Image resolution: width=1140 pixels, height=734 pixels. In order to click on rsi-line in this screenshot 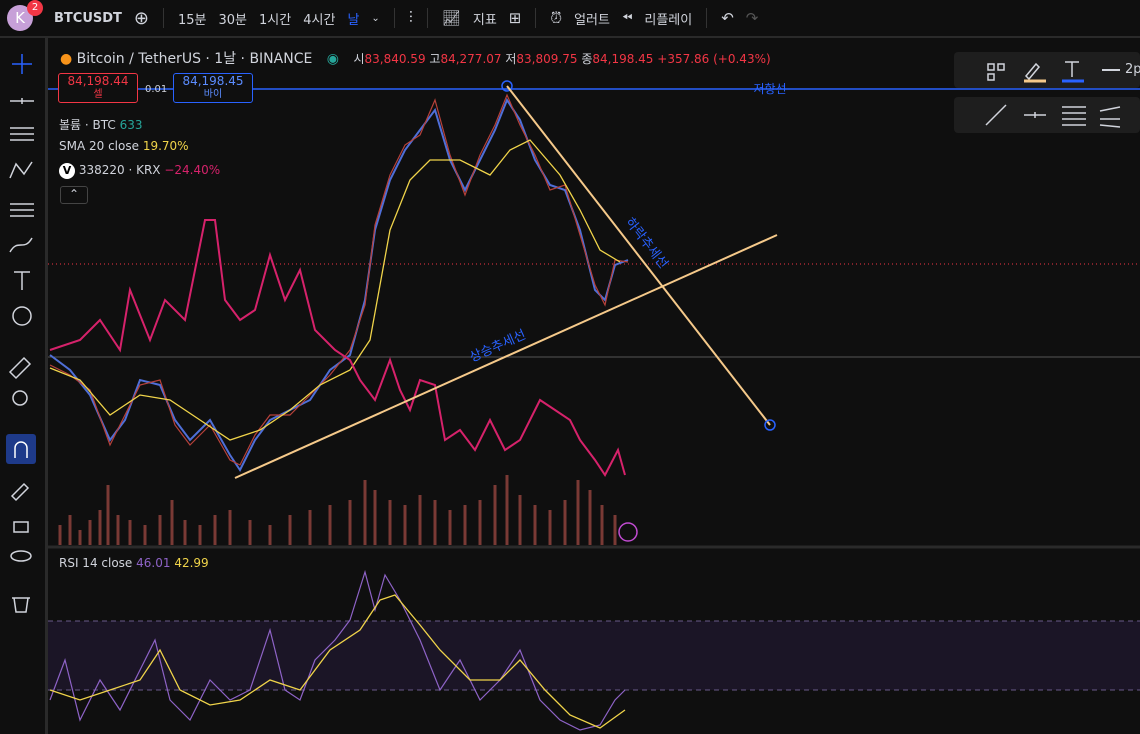, I will do `click(337, 650)`.